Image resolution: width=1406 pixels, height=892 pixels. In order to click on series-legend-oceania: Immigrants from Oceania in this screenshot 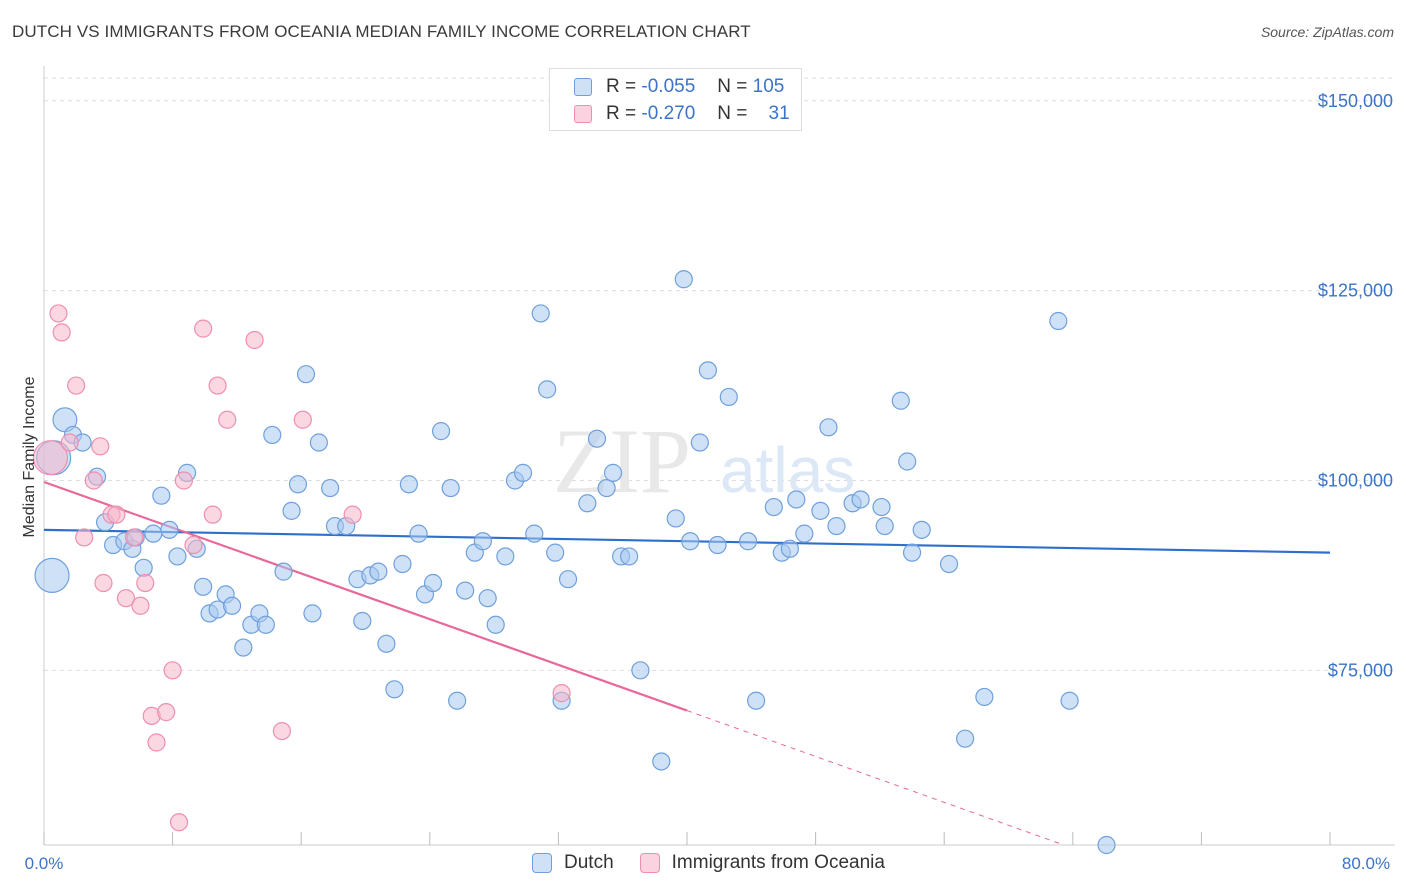, I will do `click(762, 863)`.